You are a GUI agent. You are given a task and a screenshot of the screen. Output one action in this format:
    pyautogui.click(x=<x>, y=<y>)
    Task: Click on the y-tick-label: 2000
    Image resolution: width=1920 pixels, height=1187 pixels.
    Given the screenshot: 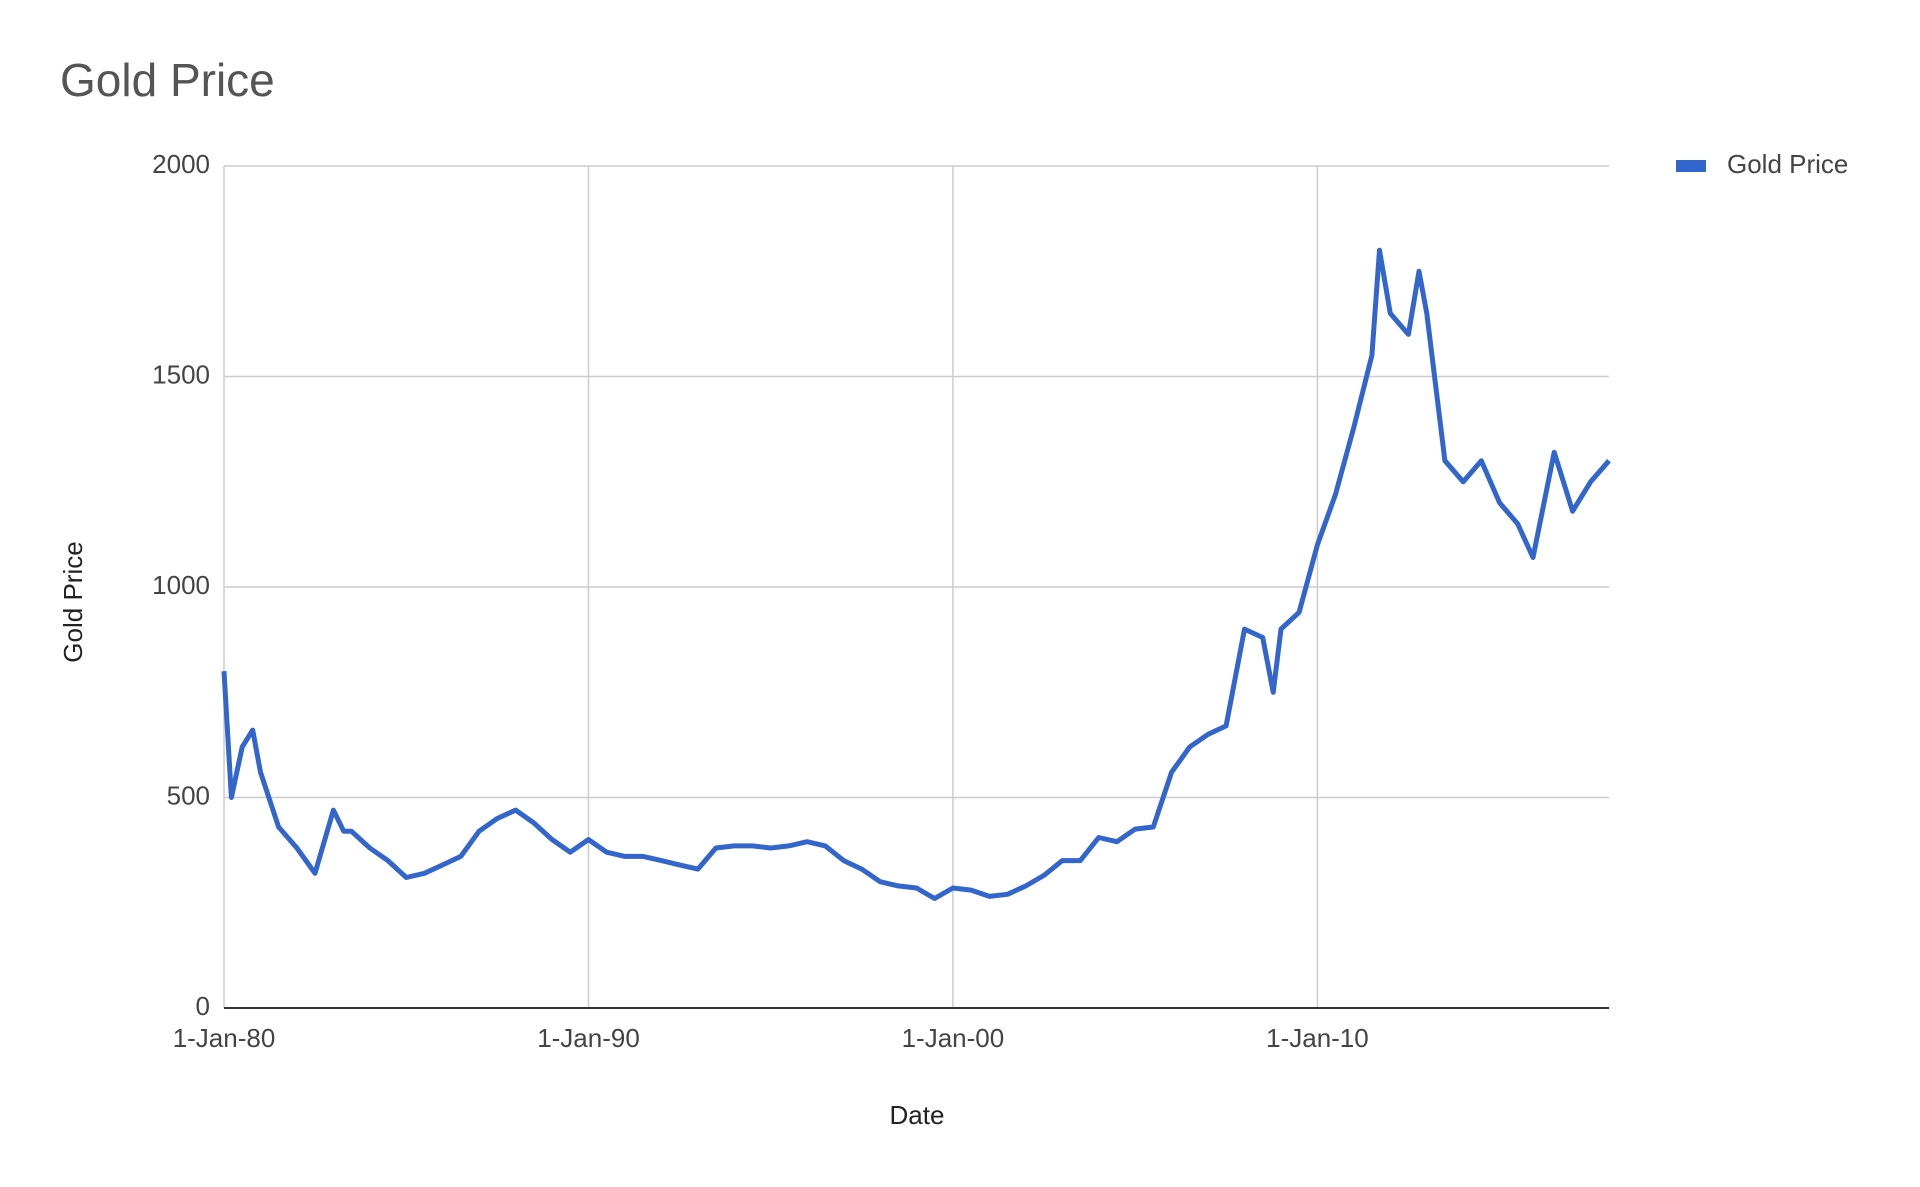 What is the action you would take?
    pyautogui.click(x=181, y=164)
    